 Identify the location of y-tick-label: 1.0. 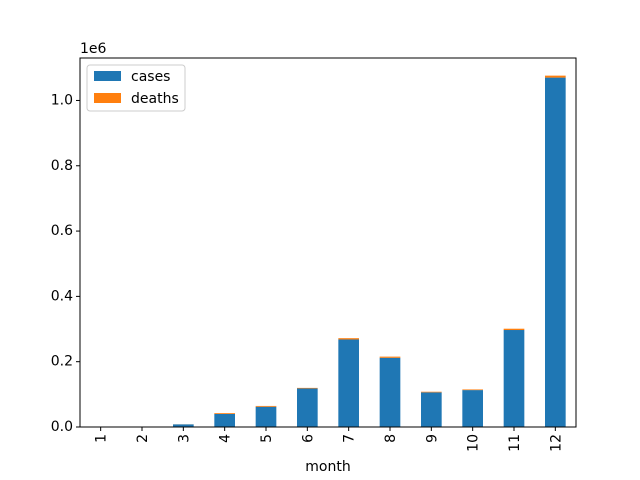
(62, 100).